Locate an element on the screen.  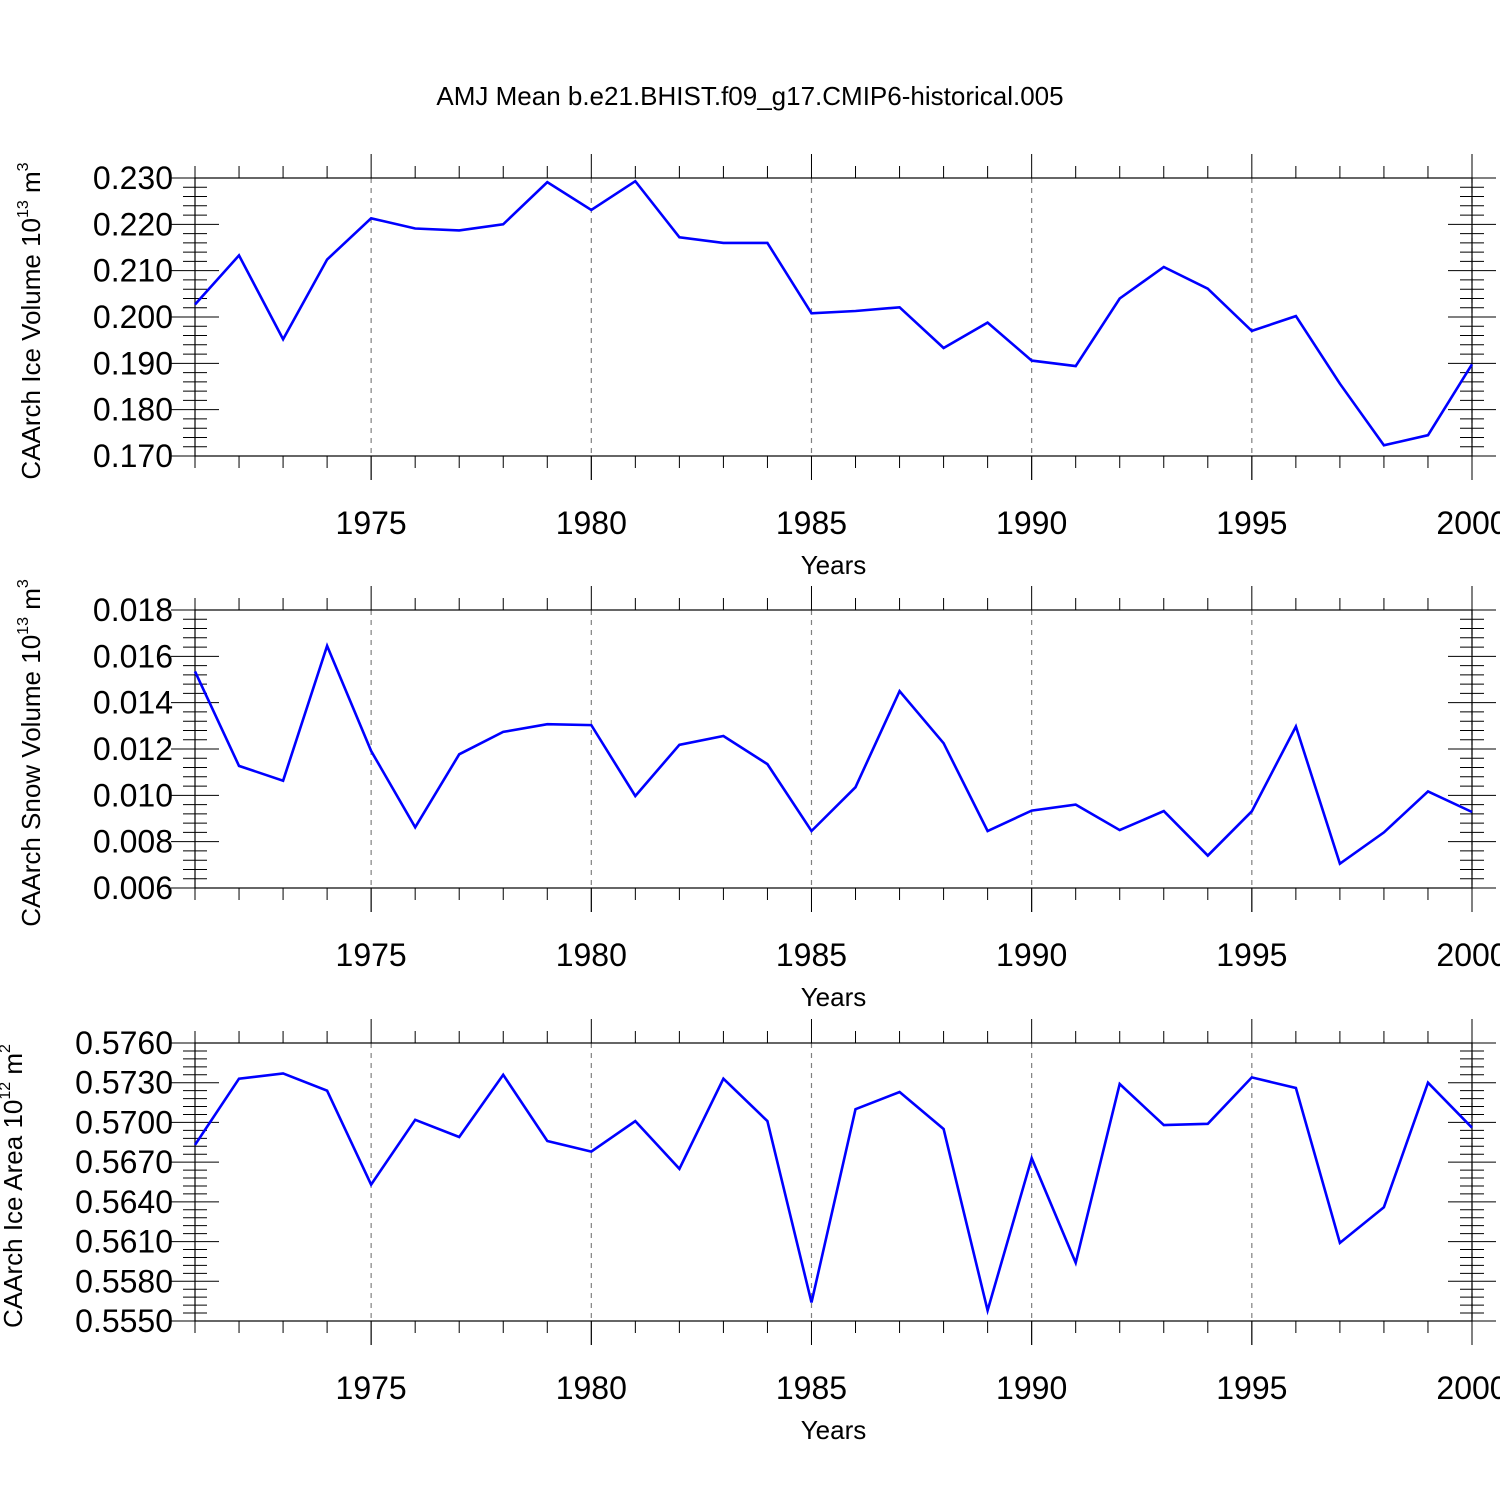
y-tick-label: 0.014 is located at coordinates (133, 703).